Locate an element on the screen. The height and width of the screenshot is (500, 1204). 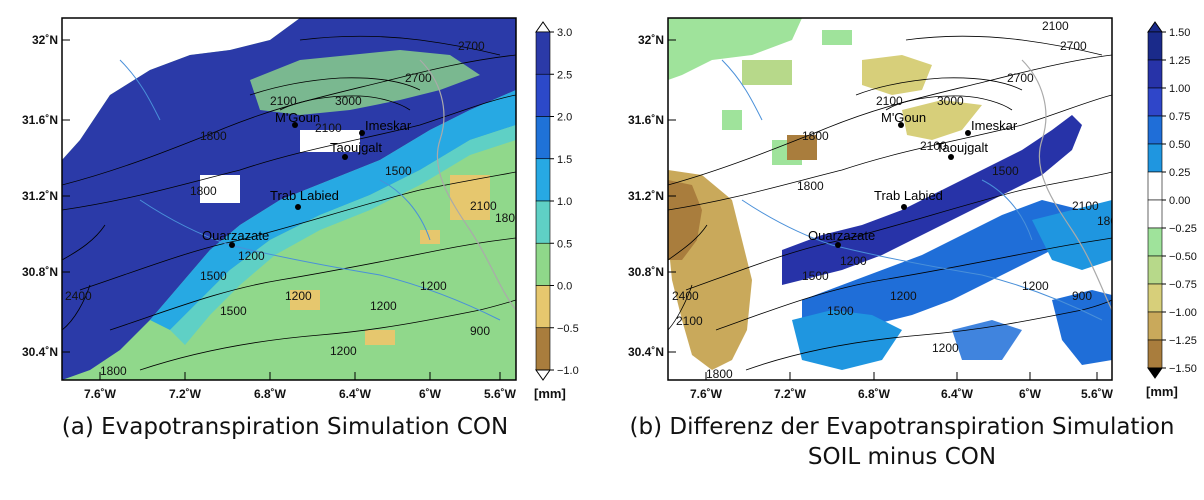
place-dot-mgoun is located at coordinates (901, 125).